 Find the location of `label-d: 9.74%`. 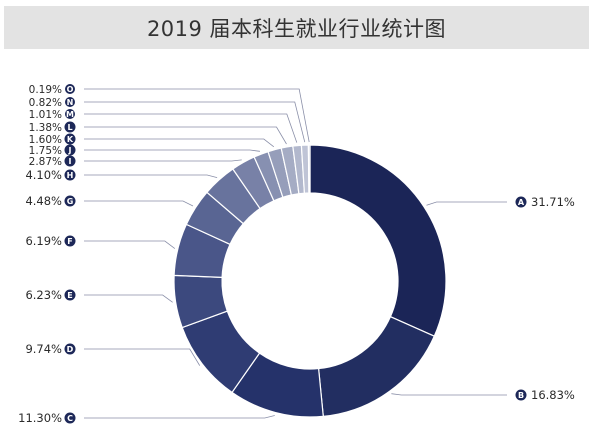

label-d: 9.74% is located at coordinates (43, 349).